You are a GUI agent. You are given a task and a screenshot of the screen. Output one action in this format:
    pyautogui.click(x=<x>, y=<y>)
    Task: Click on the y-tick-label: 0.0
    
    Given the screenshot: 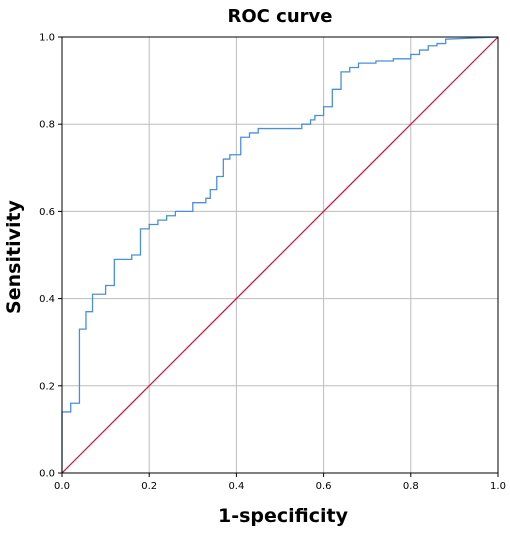 What is the action you would take?
    pyautogui.click(x=47, y=474)
    